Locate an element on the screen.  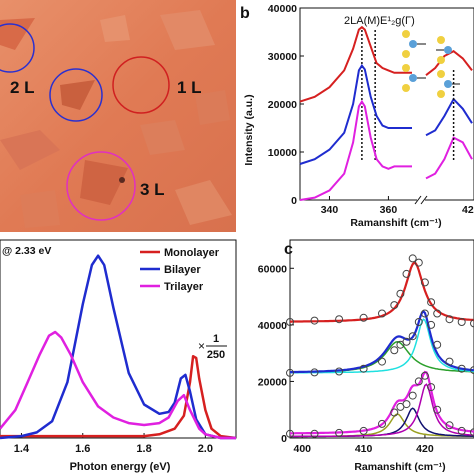
legend-bilayer: Bilayer is located at coordinates (182, 270).